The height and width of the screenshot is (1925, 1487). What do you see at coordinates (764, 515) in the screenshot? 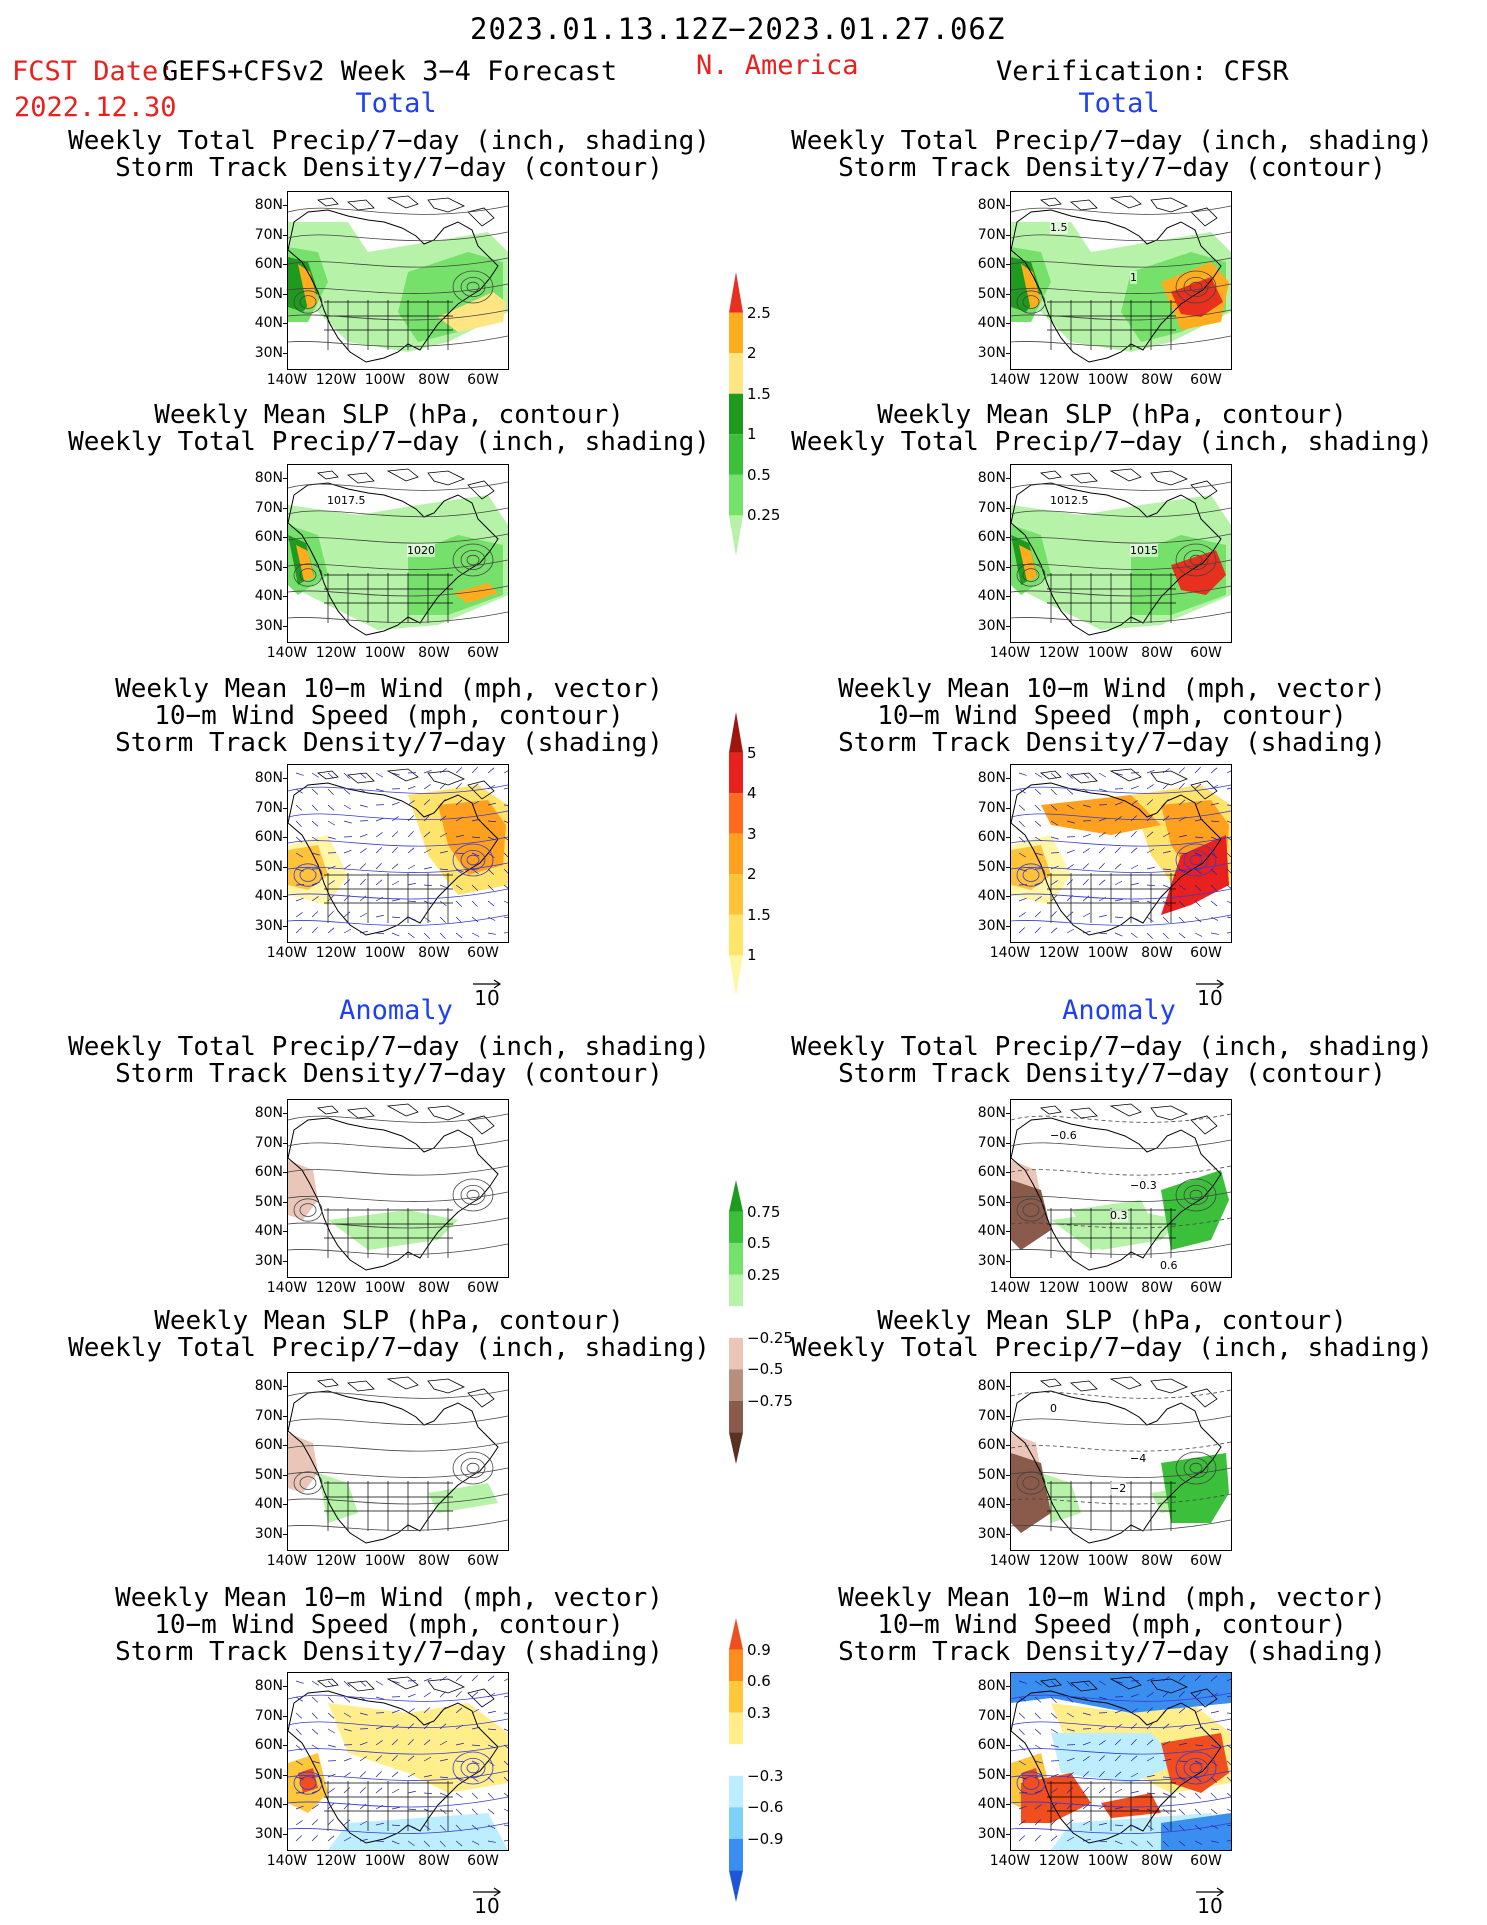
I see `colorbar-label: 0.25` at bounding box center [764, 515].